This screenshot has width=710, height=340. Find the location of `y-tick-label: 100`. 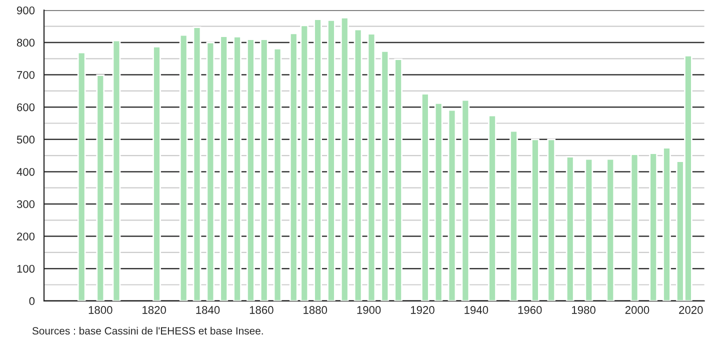

y-tick-label: 100 is located at coordinates (26, 268).